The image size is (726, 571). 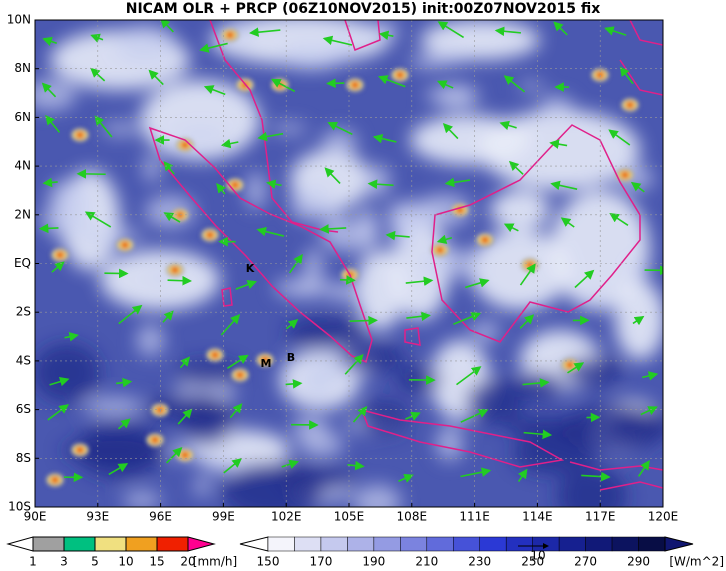 What do you see at coordinates (426, 562) in the screenshot?
I see `colorbar-label: 210` at bounding box center [426, 562].